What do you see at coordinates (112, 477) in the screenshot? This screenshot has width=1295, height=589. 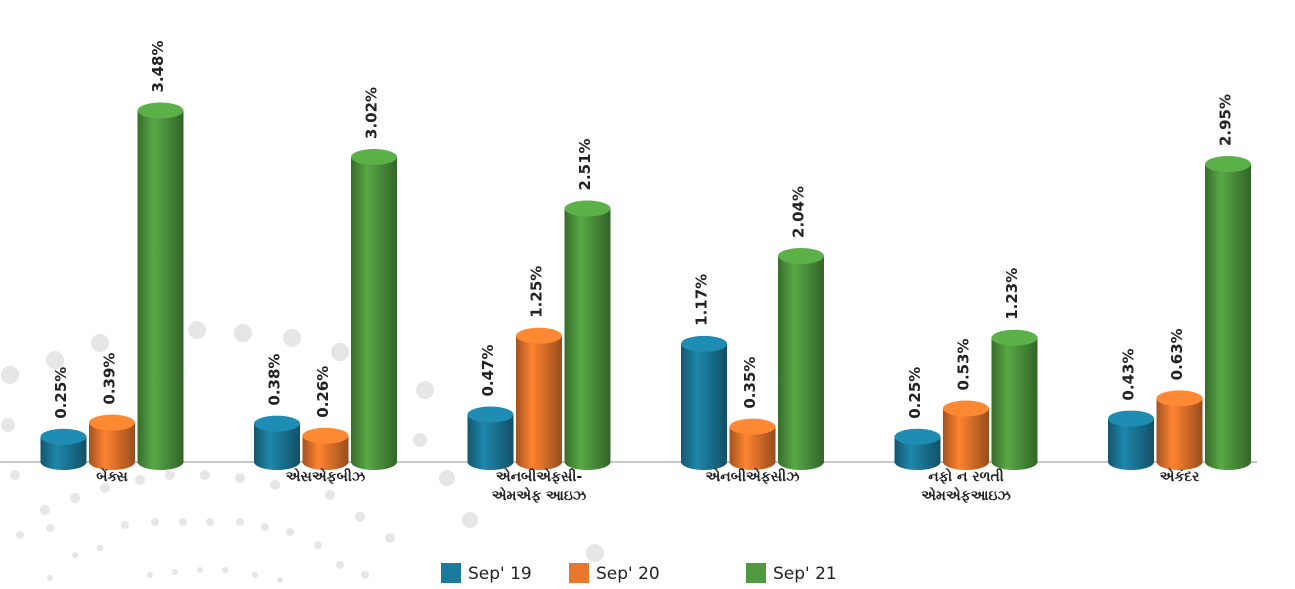 I see `x-tick-label: બેંક્સ` at bounding box center [112, 477].